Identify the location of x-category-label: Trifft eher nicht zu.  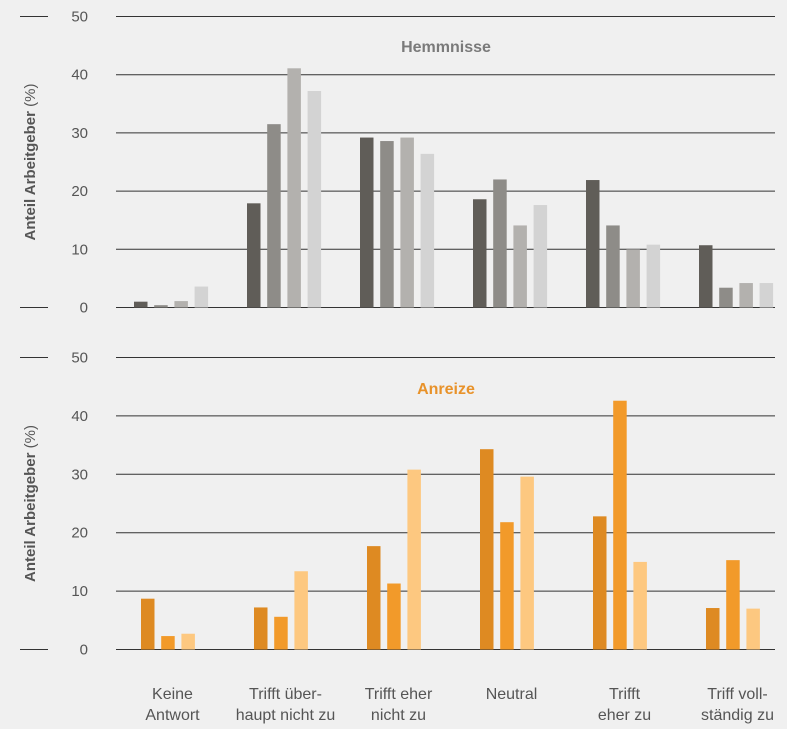
(399, 705).